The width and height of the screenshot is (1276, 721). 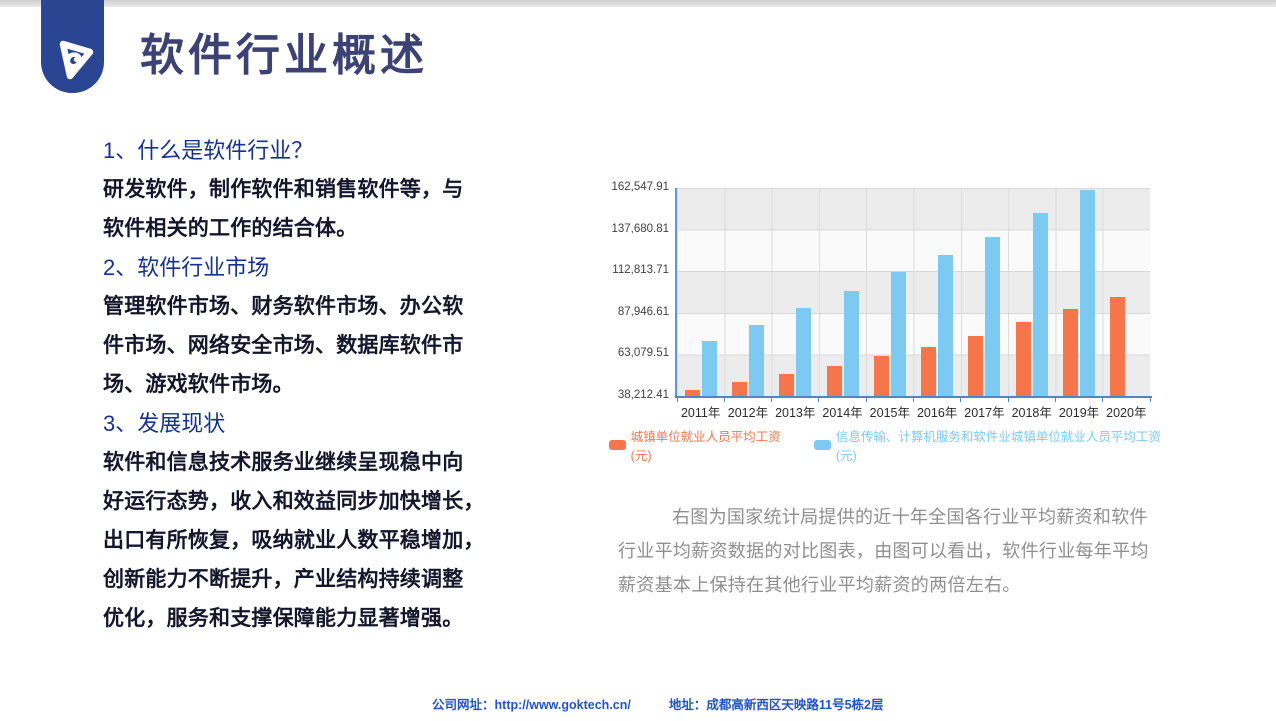 I want to click on legend-item-1: 城镇单位就业人员平均工资(元), so click(x=703, y=445).